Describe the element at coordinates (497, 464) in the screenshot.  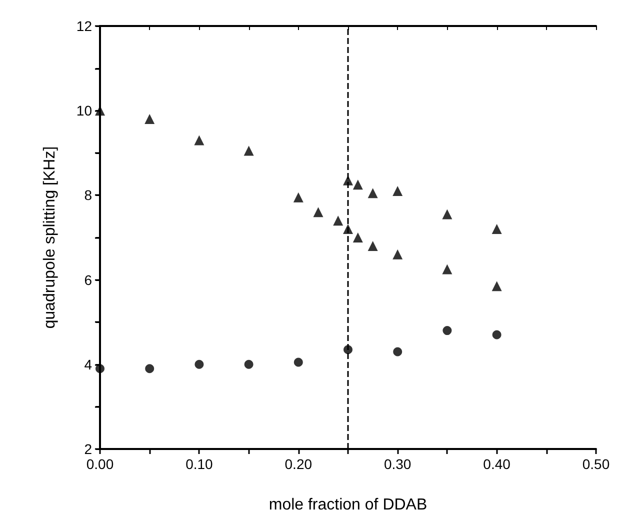
I see `x-tick-label: 0.40` at that location.